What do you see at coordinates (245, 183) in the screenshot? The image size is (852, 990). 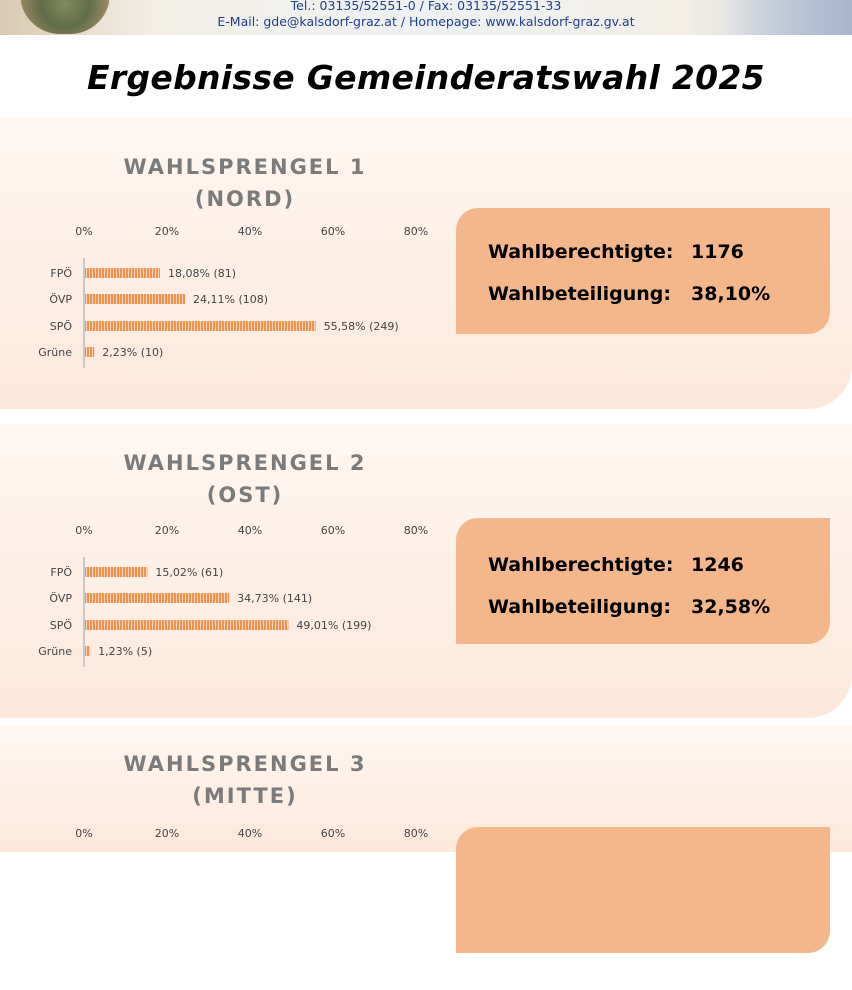 I see `district-title: WAHLSPRENGEL 1 (NORD)` at bounding box center [245, 183].